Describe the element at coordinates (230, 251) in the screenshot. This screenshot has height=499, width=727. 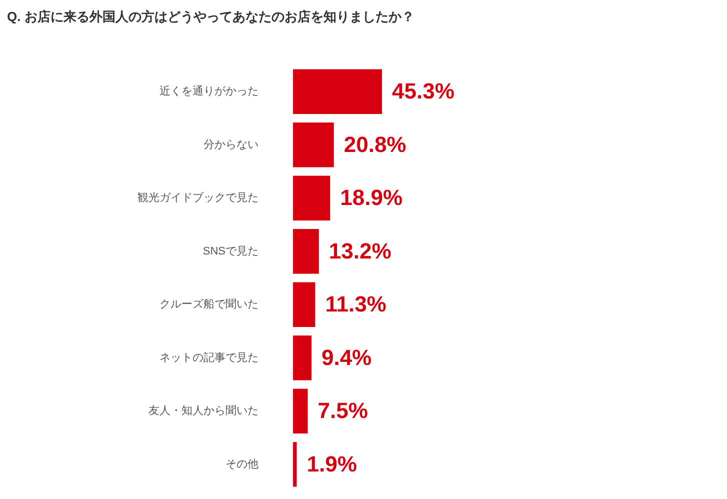
I see `y-tick-label: SNSで見た` at that location.